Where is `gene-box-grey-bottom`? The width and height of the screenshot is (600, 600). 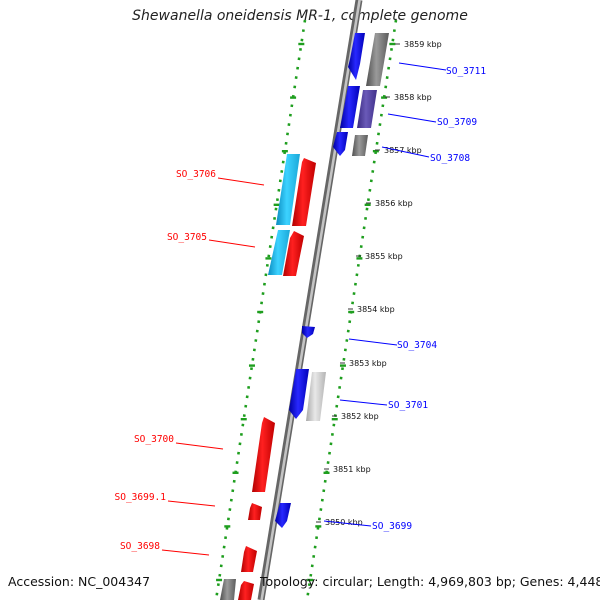
gene-box-grey-bottom is located at coordinates (228, 589).